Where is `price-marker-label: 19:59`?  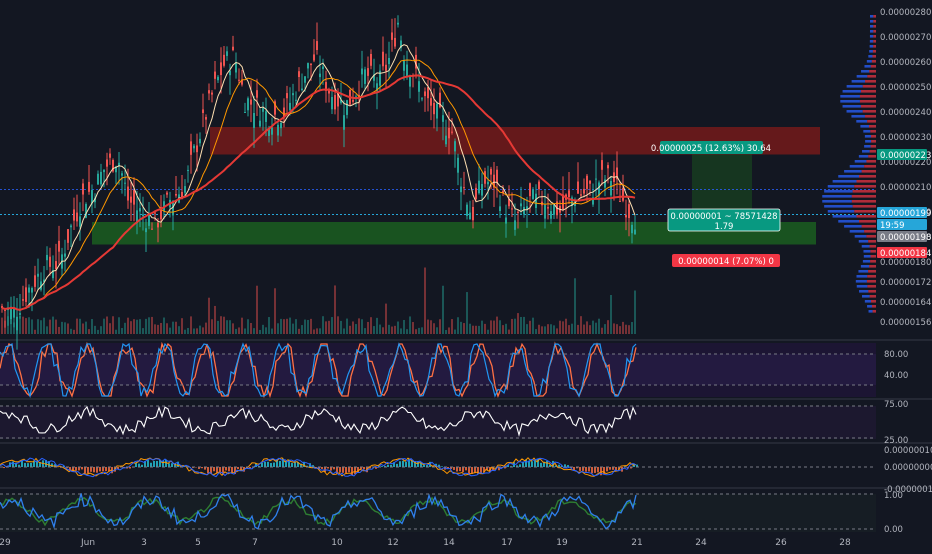 price-marker-label: 19:59 is located at coordinates (892, 226).